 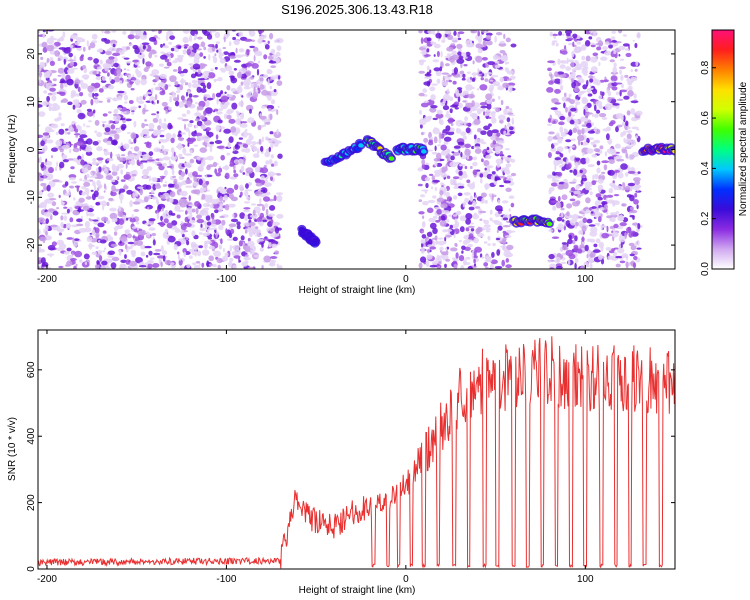 What do you see at coordinates (743, 148) in the screenshot?
I see `colorbar-label: Normalized spectral amplitude` at bounding box center [743, 148].